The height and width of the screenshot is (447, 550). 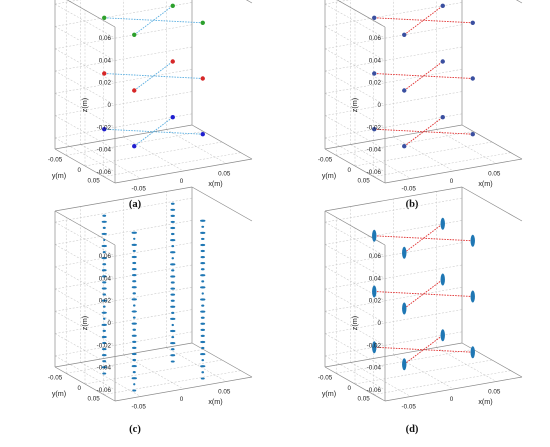 I want to click on z-tick-label: 0.02, so click(x=105, y=83).